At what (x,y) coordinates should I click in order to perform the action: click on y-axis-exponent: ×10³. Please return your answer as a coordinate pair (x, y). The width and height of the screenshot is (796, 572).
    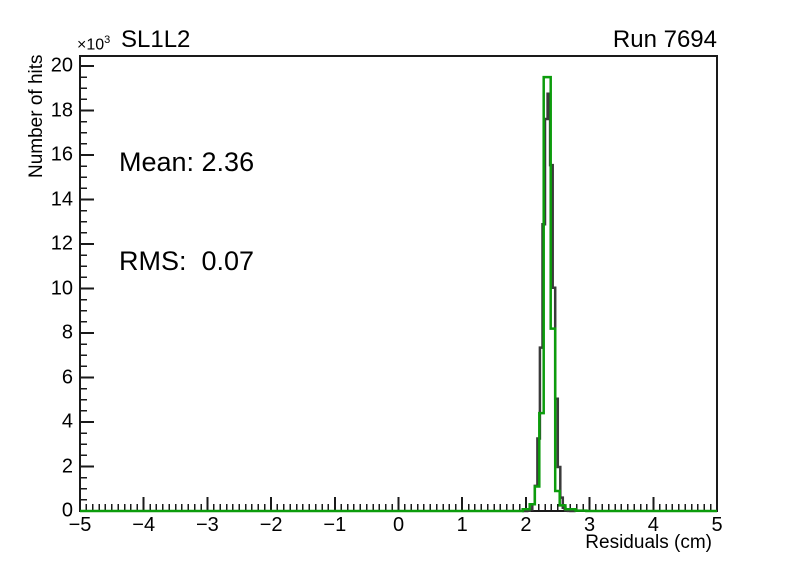
    Looking at the image, I should click on (93, 44).